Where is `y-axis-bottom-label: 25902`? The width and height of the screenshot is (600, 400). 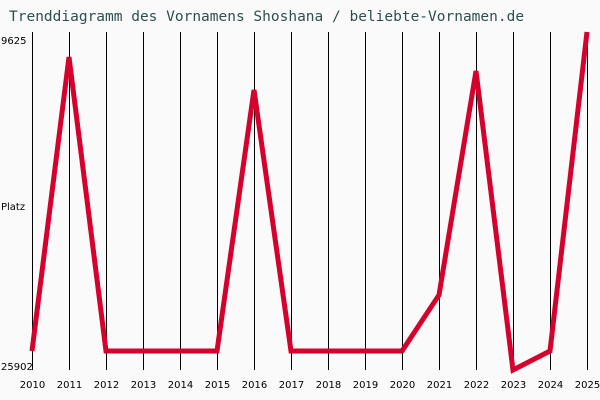
y-axis-bottom-label: 25902 is located at coordinates (17, 367).